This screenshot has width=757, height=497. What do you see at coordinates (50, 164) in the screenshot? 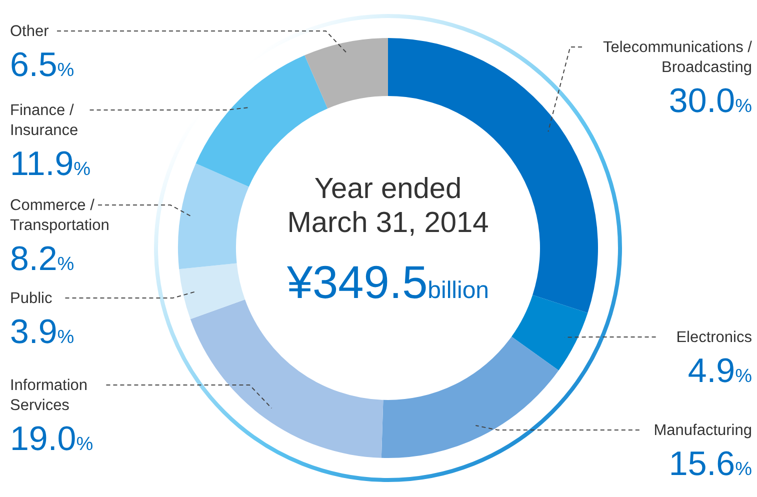
I see `data-label: 11.9%` at bounding box center [50, 164].